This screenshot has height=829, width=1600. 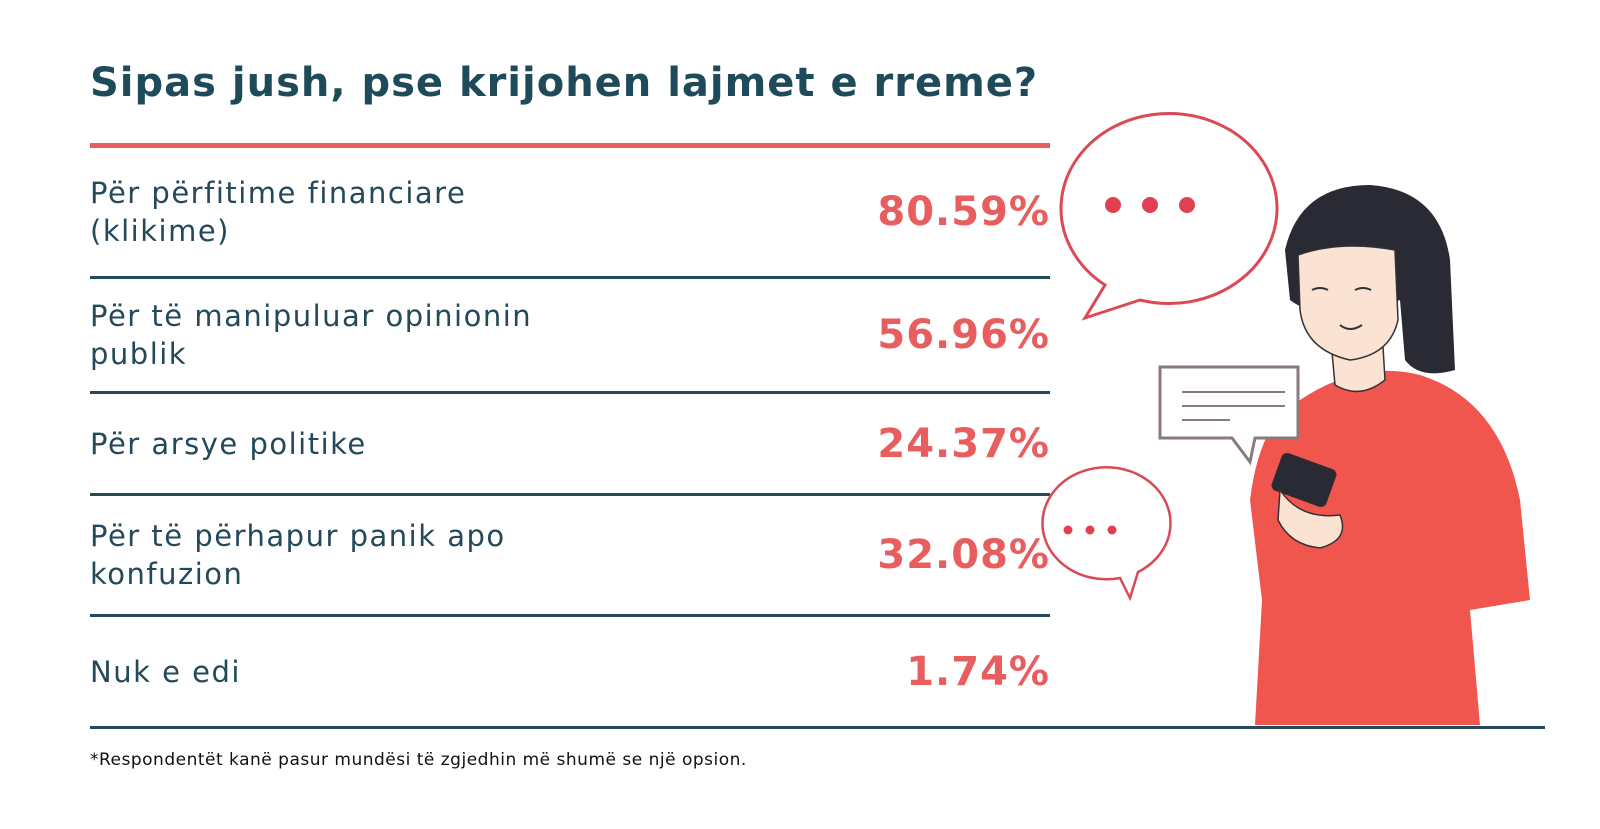 I want to click on row-label: Nuk e edi, so click(x=165, y=671).